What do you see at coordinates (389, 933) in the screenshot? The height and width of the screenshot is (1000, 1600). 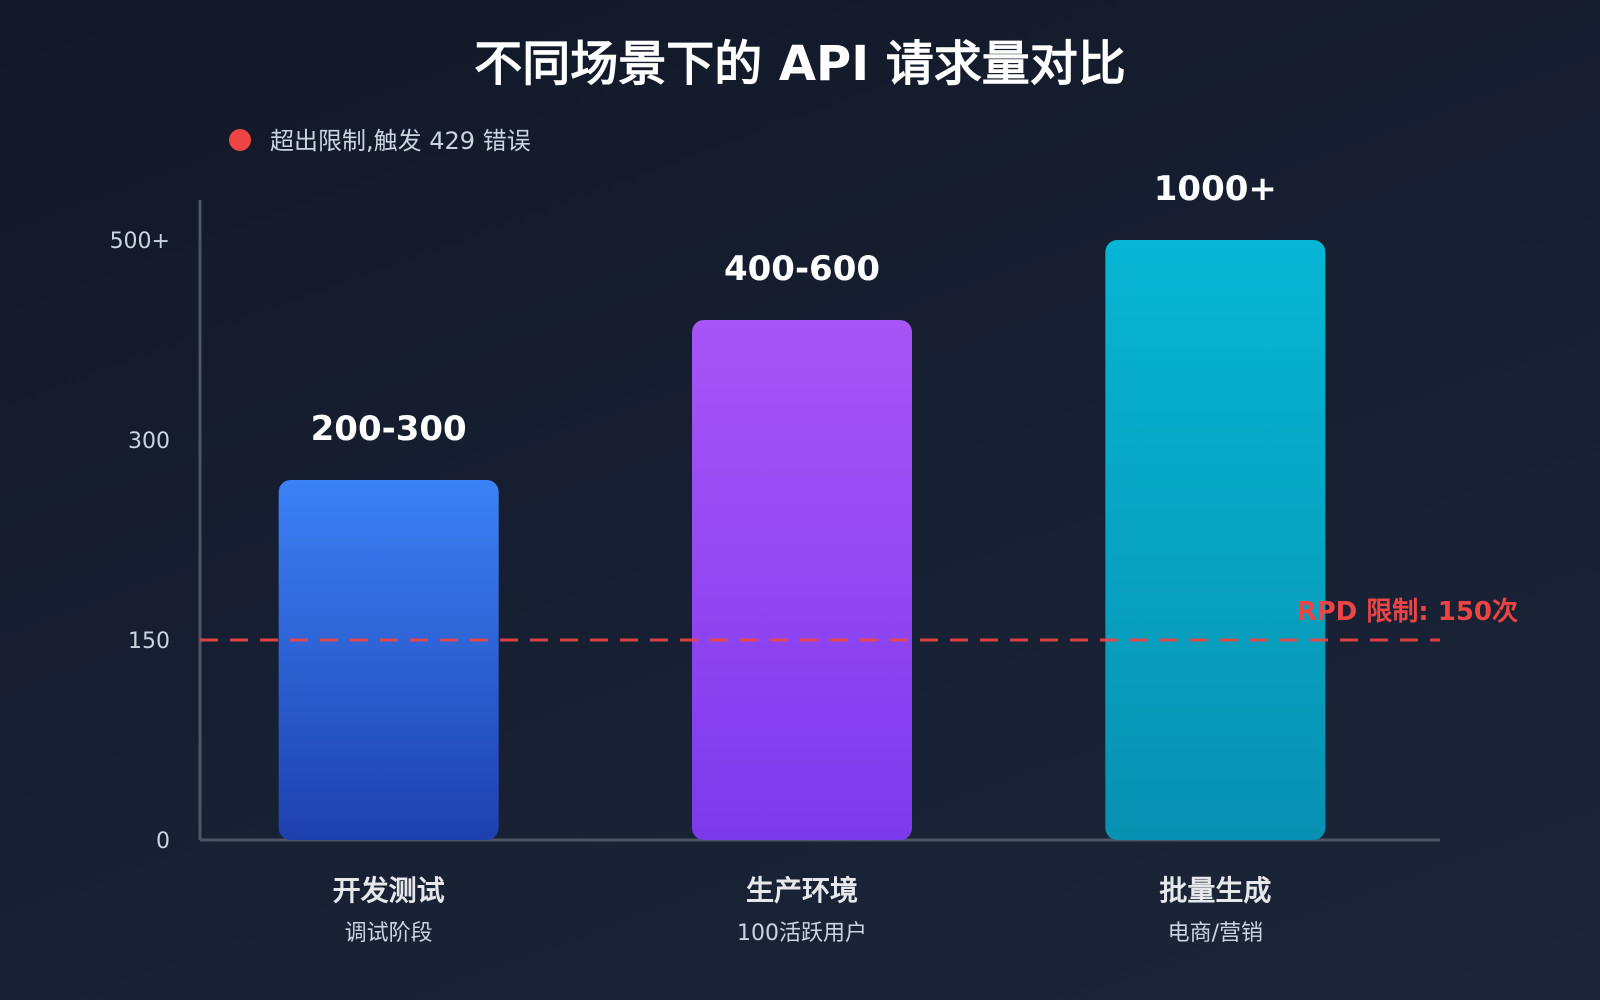 I see `category-subtitle: 调试阶段` at bounding box center [389, 933].